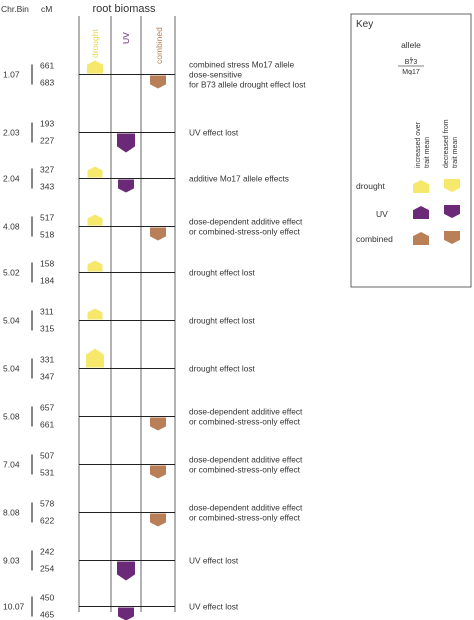  What do you see at coordinates (47, 170) in the screenshot?
I see `cm-top: 327` at bounding box center [47, 170].